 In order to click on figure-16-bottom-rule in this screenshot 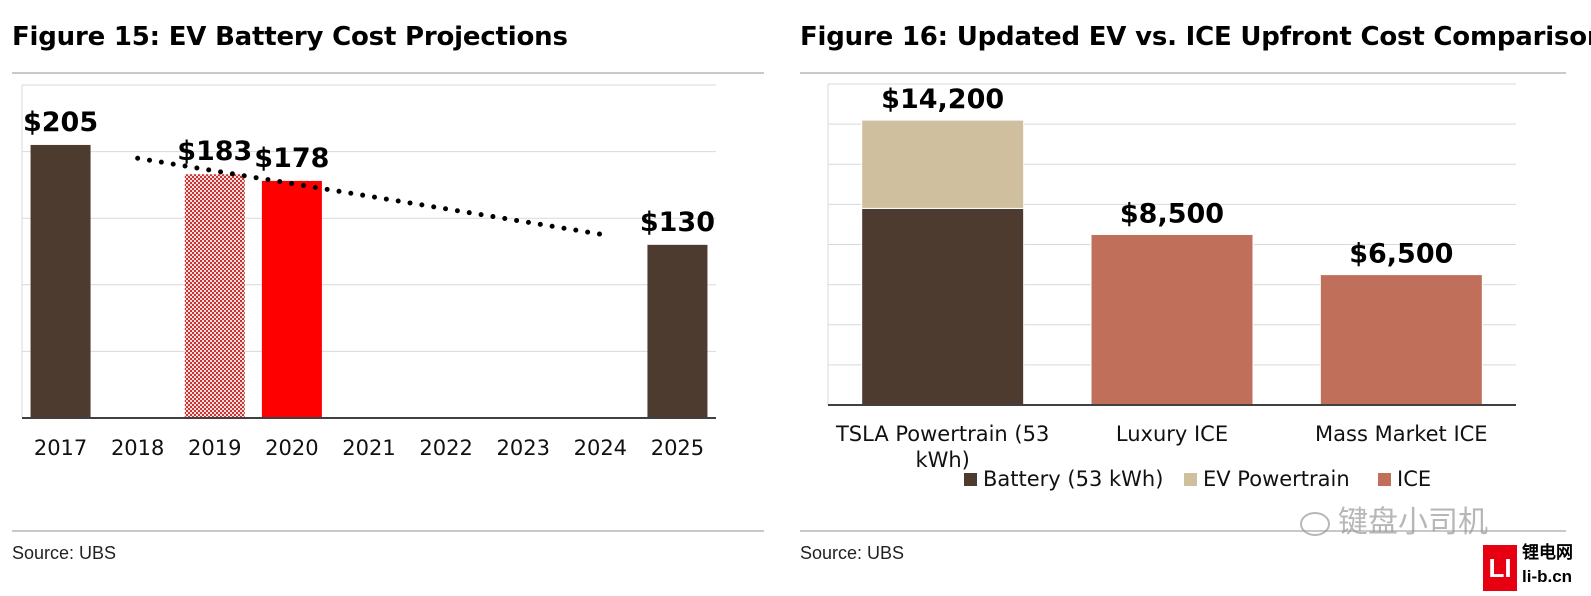, I will do `click(1183, 531)`.